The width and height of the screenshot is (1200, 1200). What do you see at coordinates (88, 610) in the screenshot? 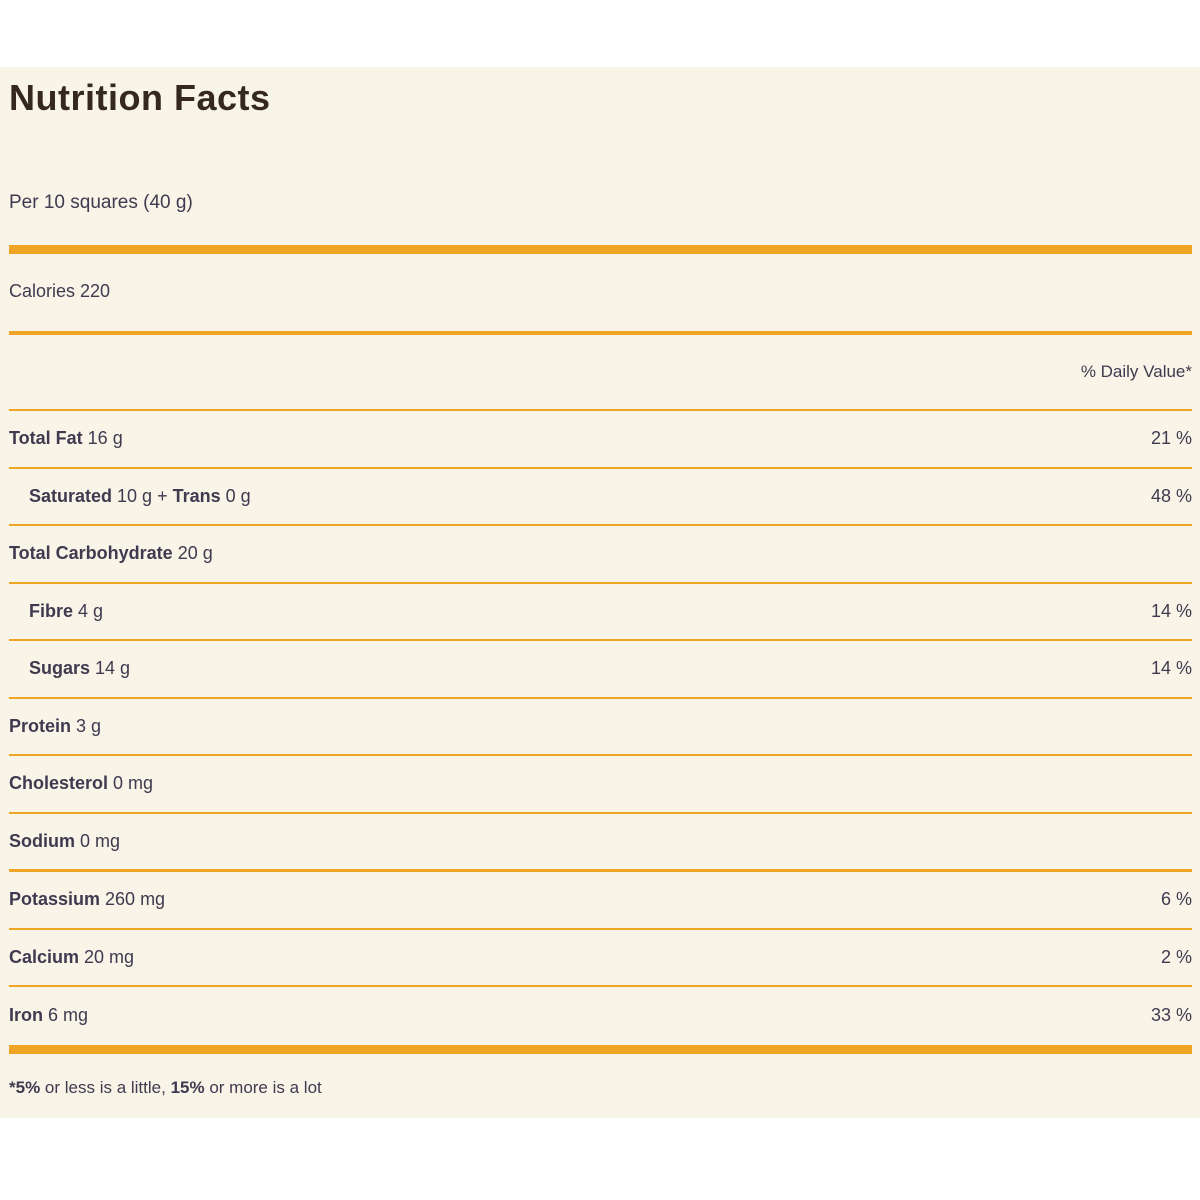
I see `nutrient-amount: 4 g` at bounding box center [88, 610].